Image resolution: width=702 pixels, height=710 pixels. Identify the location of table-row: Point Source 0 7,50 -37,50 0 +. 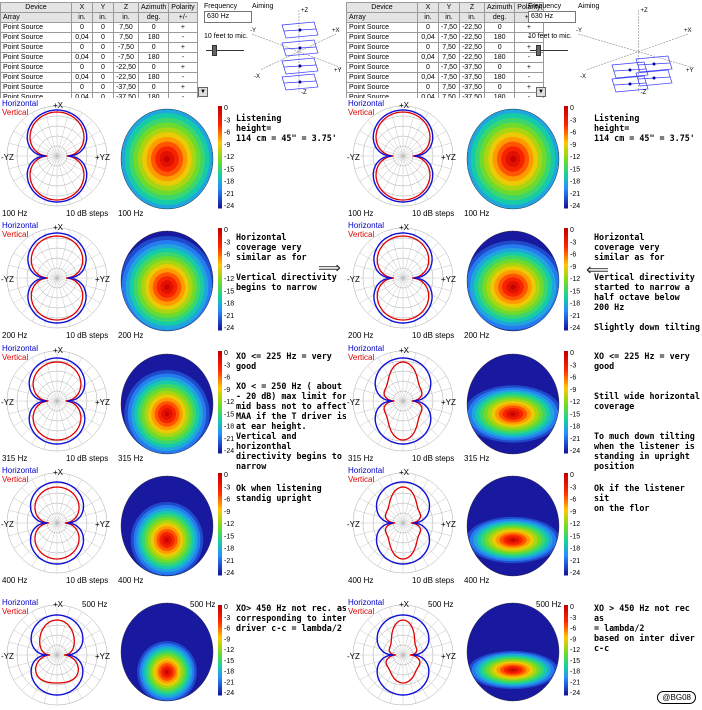
(445, 87).